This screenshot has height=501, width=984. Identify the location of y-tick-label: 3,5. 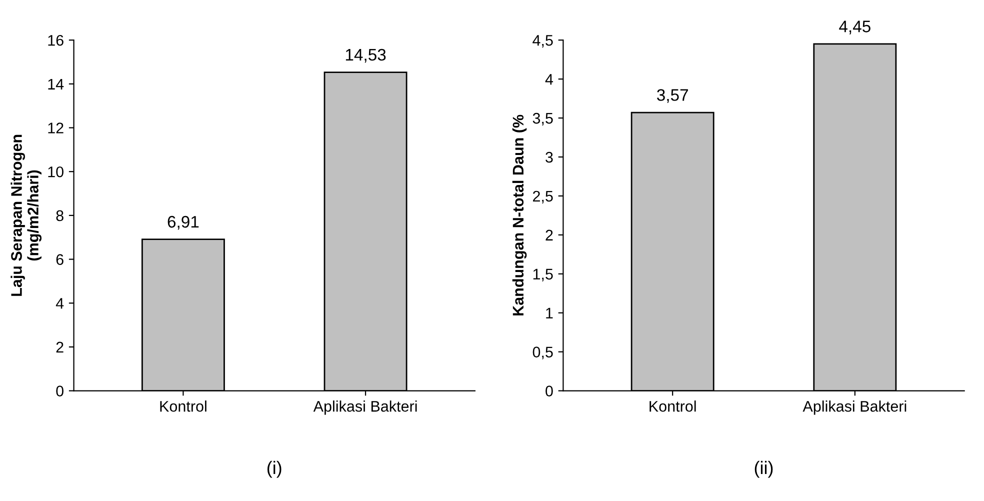
(542, 119).